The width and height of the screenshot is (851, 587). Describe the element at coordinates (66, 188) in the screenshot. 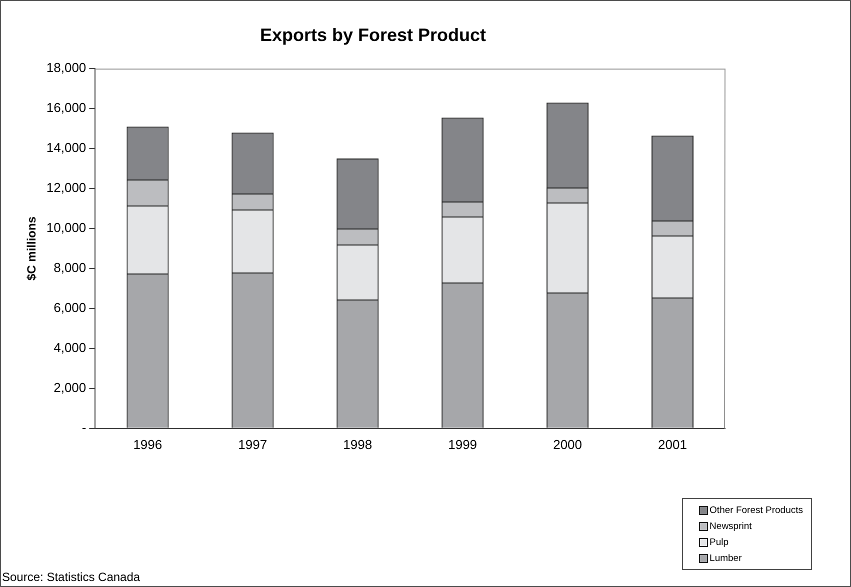

I see `y-tick-label: 12,000` at that location.